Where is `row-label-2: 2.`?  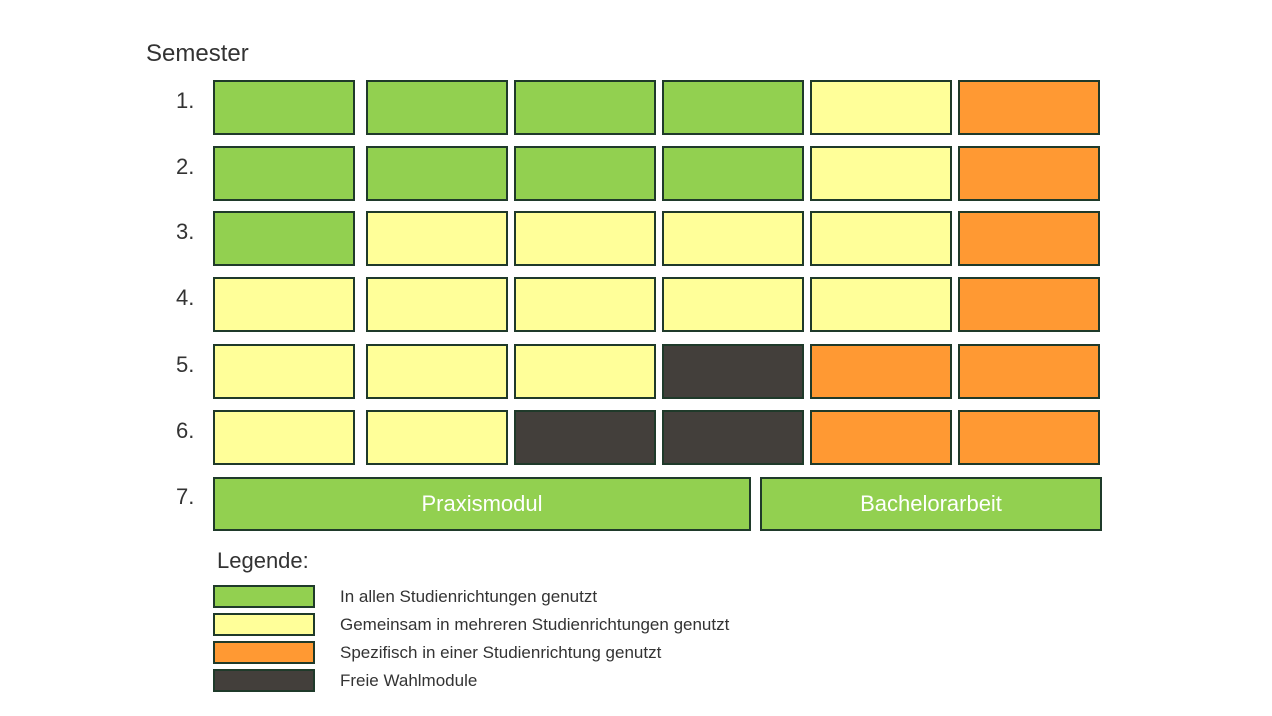
row-label-2: 2. is located at coordinates (185, 166).